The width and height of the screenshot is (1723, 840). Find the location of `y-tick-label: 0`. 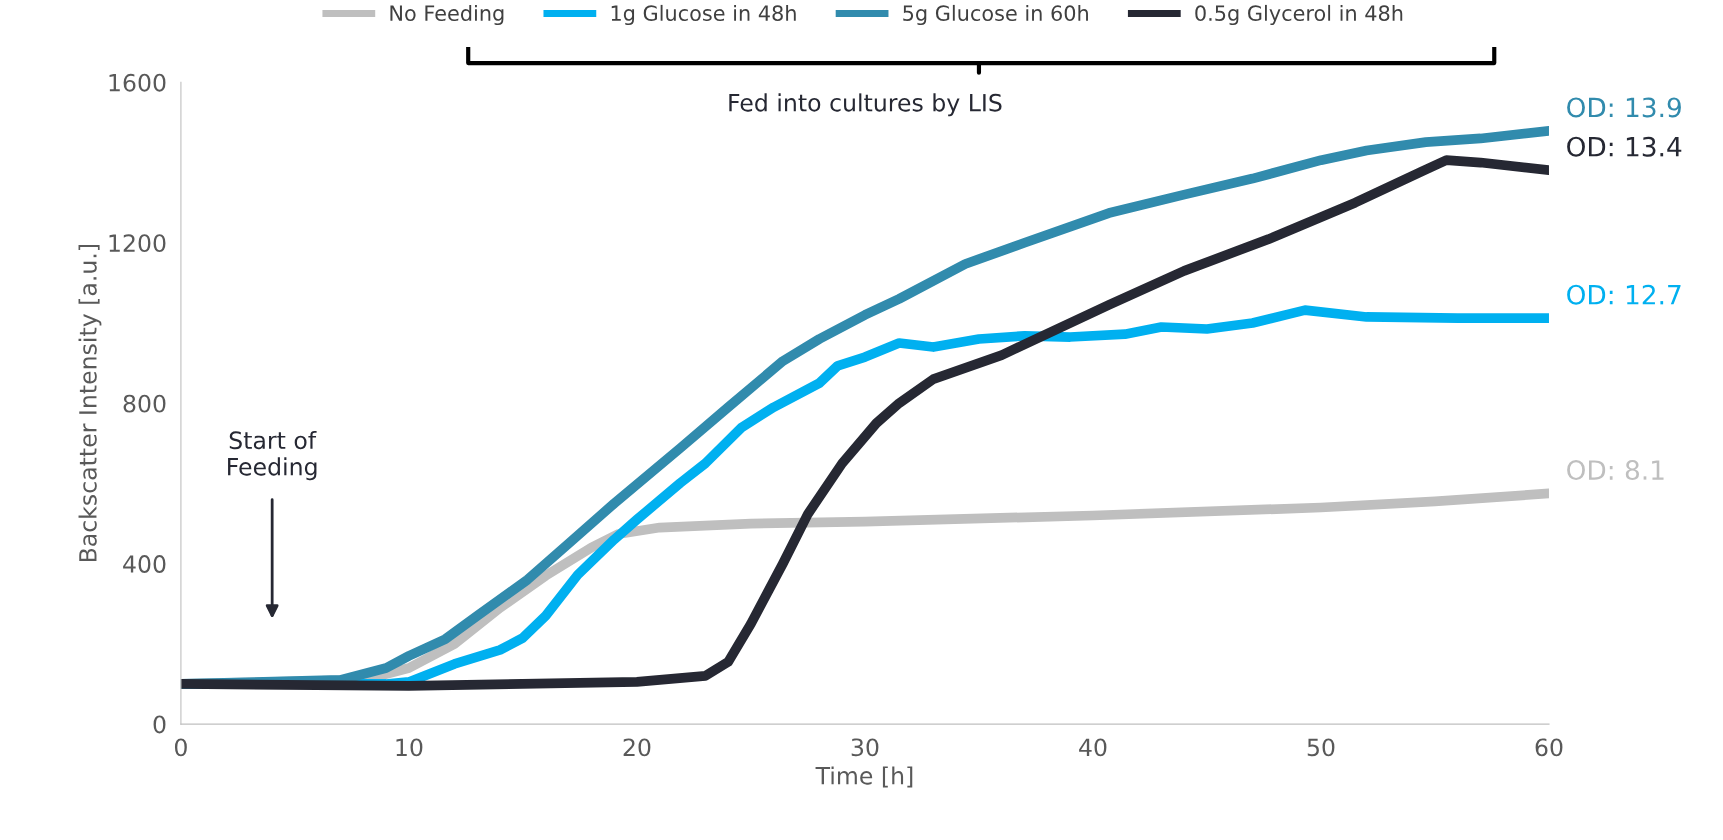

y-tick-label: 0 is located at coordinates (159, 724).